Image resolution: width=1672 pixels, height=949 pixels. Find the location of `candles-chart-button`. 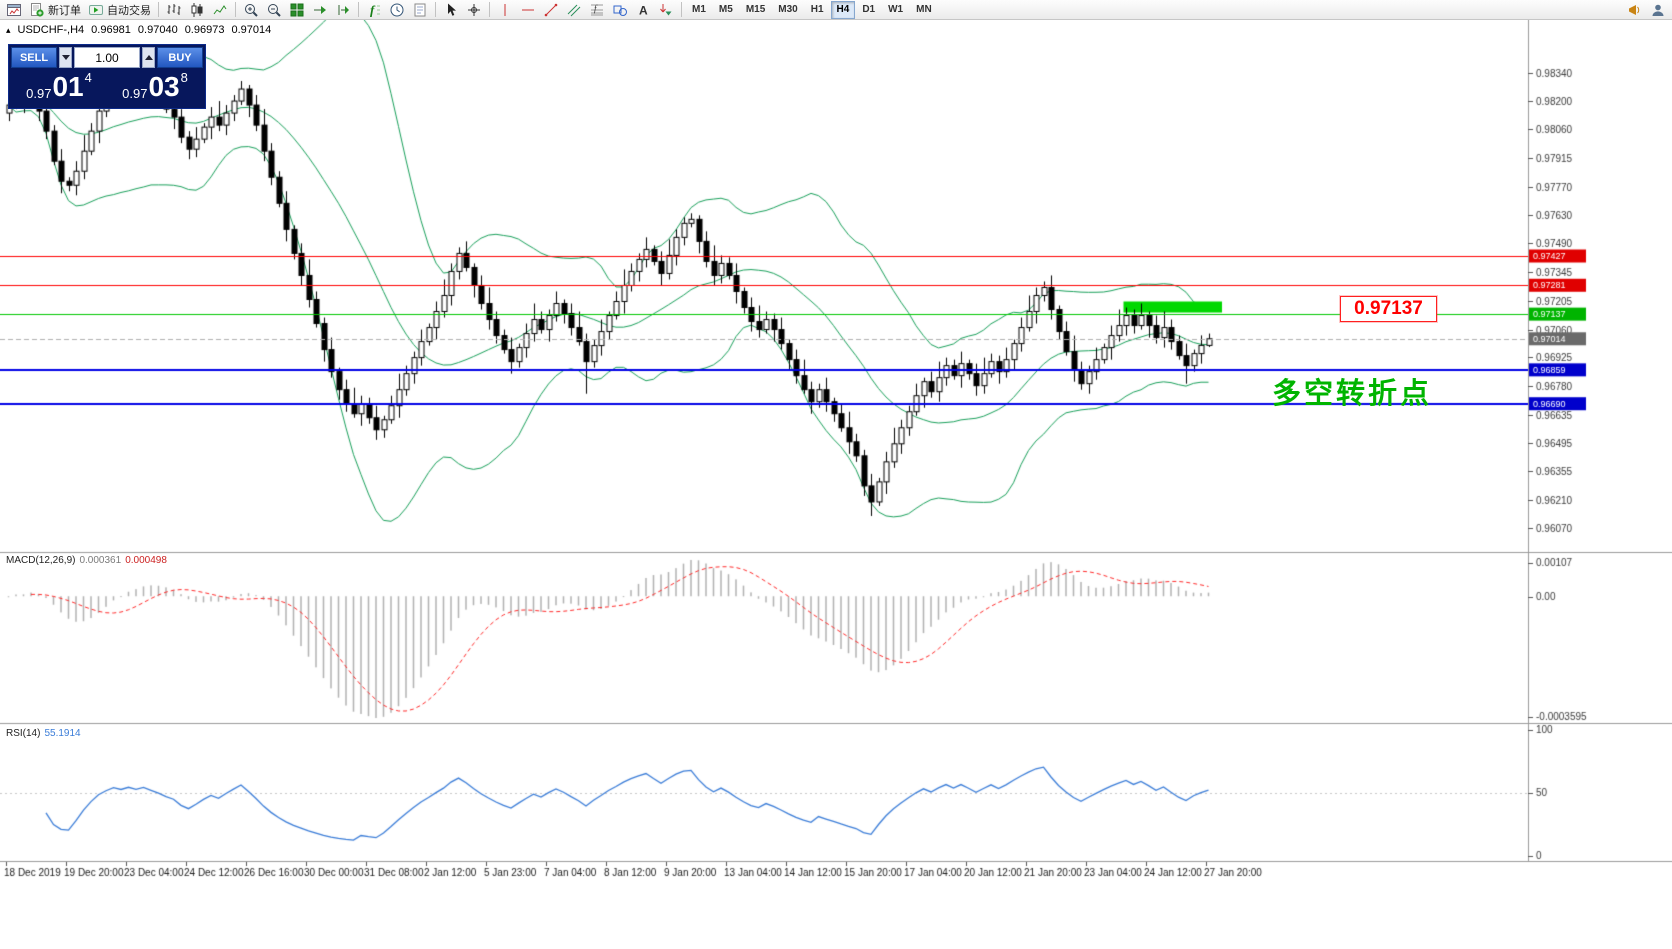

candles-chart-button is located at coordinates (197, 10).